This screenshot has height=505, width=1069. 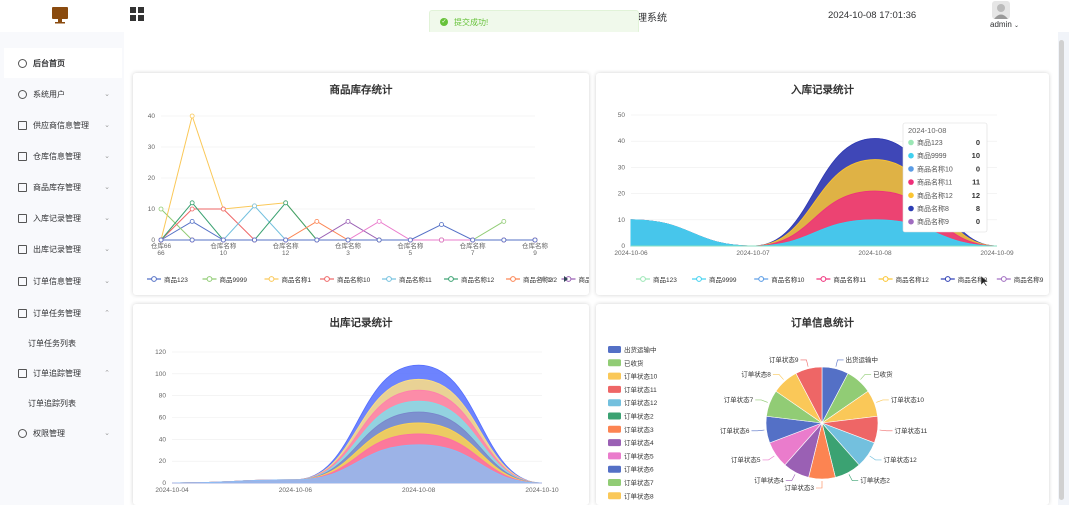 I want to click on avatar, so click(x=1001, y=10).